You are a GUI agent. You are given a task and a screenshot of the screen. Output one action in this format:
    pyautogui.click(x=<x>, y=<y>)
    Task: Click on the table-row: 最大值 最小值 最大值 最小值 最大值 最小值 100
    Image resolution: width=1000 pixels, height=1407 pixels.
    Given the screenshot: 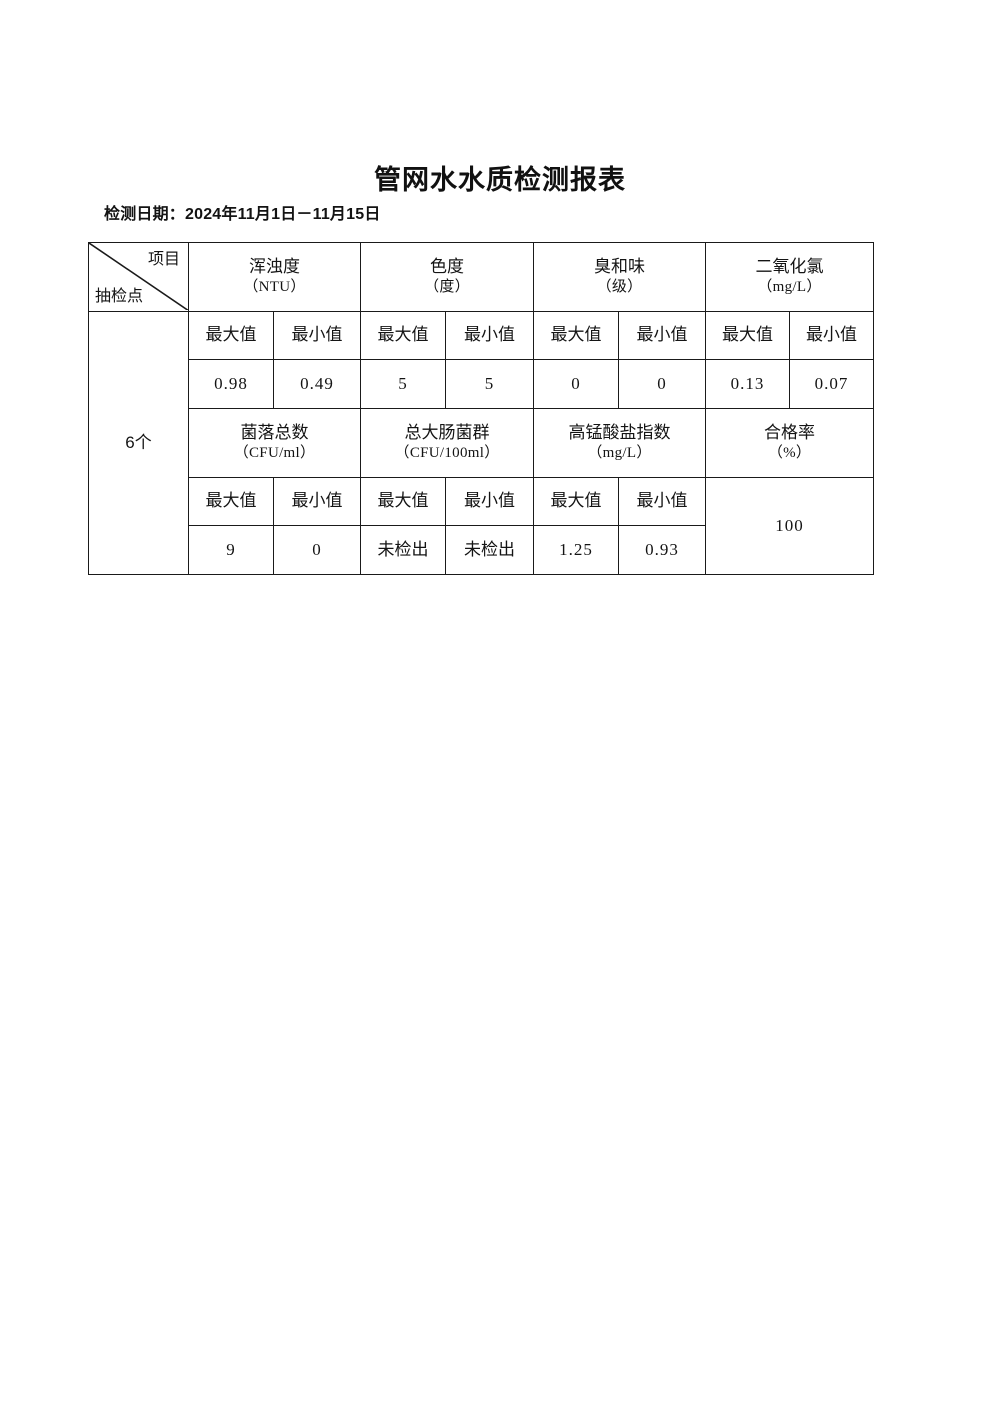 What is the action you would take?
    pyautogui.click(x=482, y=526)
    